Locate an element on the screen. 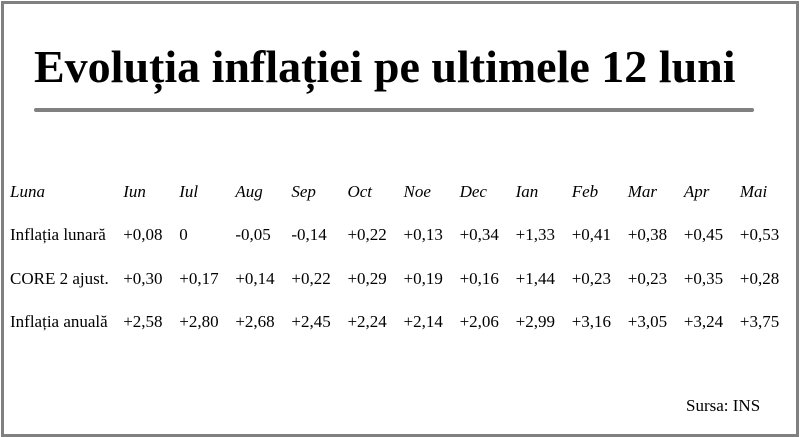 The height and width of the screenshot is (437, 800). table-cell: +0,16 is located at coordinates (479, 278).